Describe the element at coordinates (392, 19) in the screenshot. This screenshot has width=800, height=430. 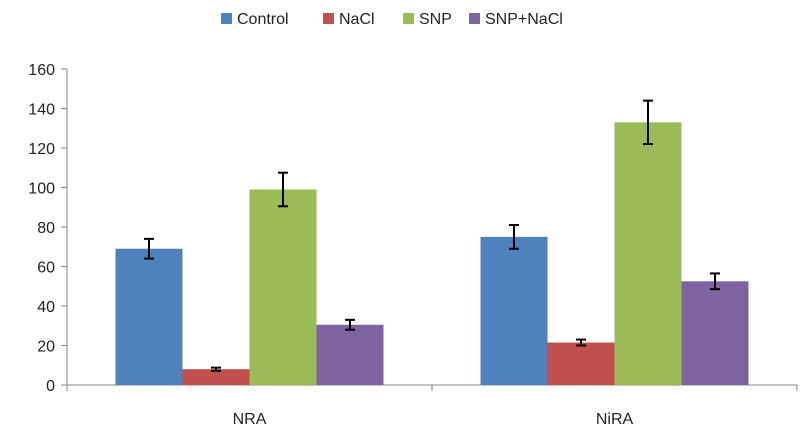
I see `legend: Control NaCl SNP SNP+NaCl` at that location.